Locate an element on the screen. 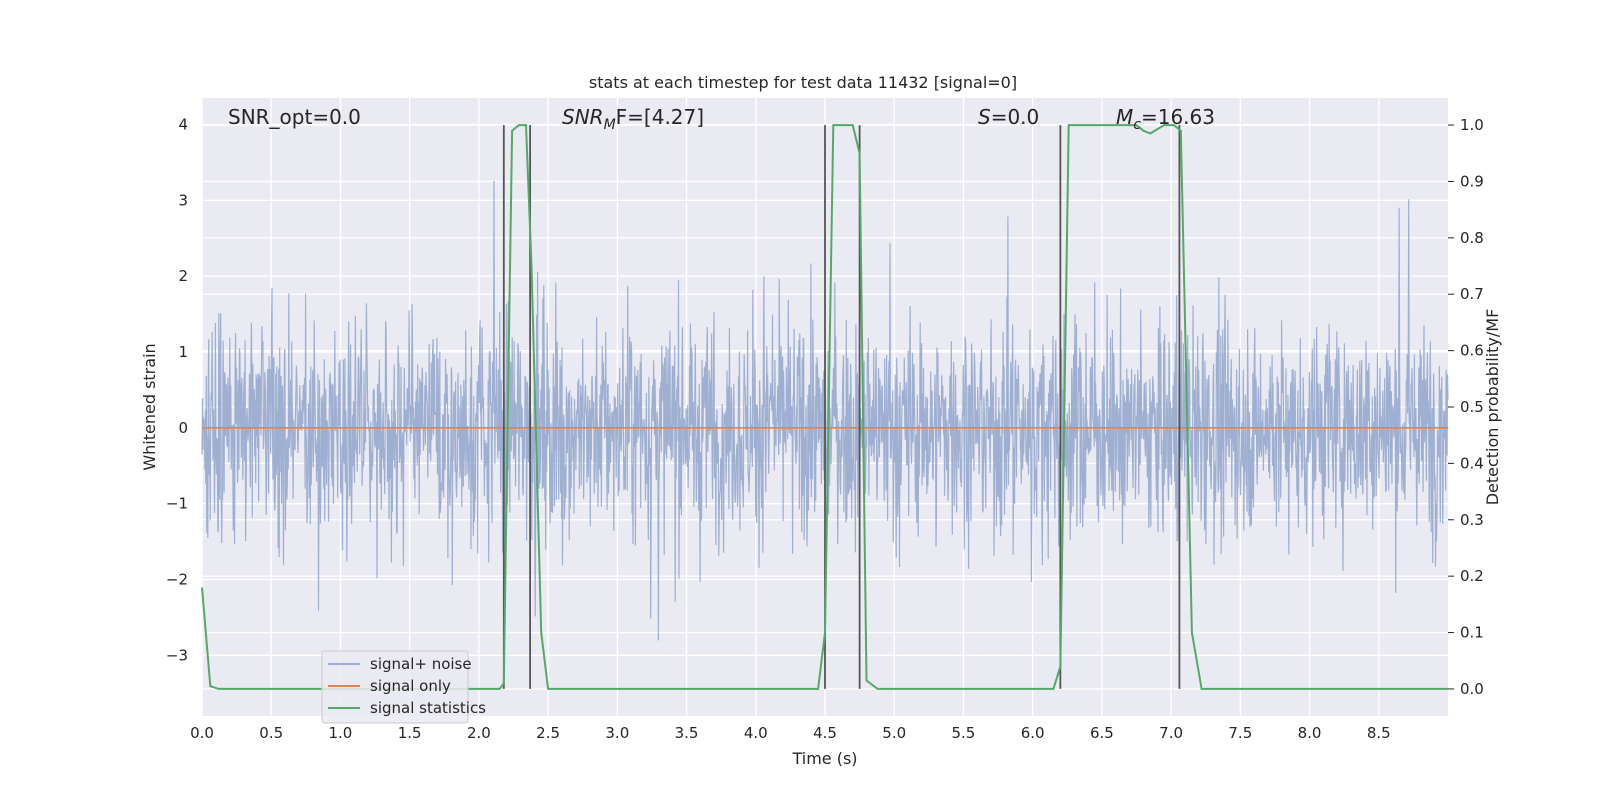 This screenshot has height=800, width=1600. mc-rest: =16.63 is located at coordinates (1178, 117).